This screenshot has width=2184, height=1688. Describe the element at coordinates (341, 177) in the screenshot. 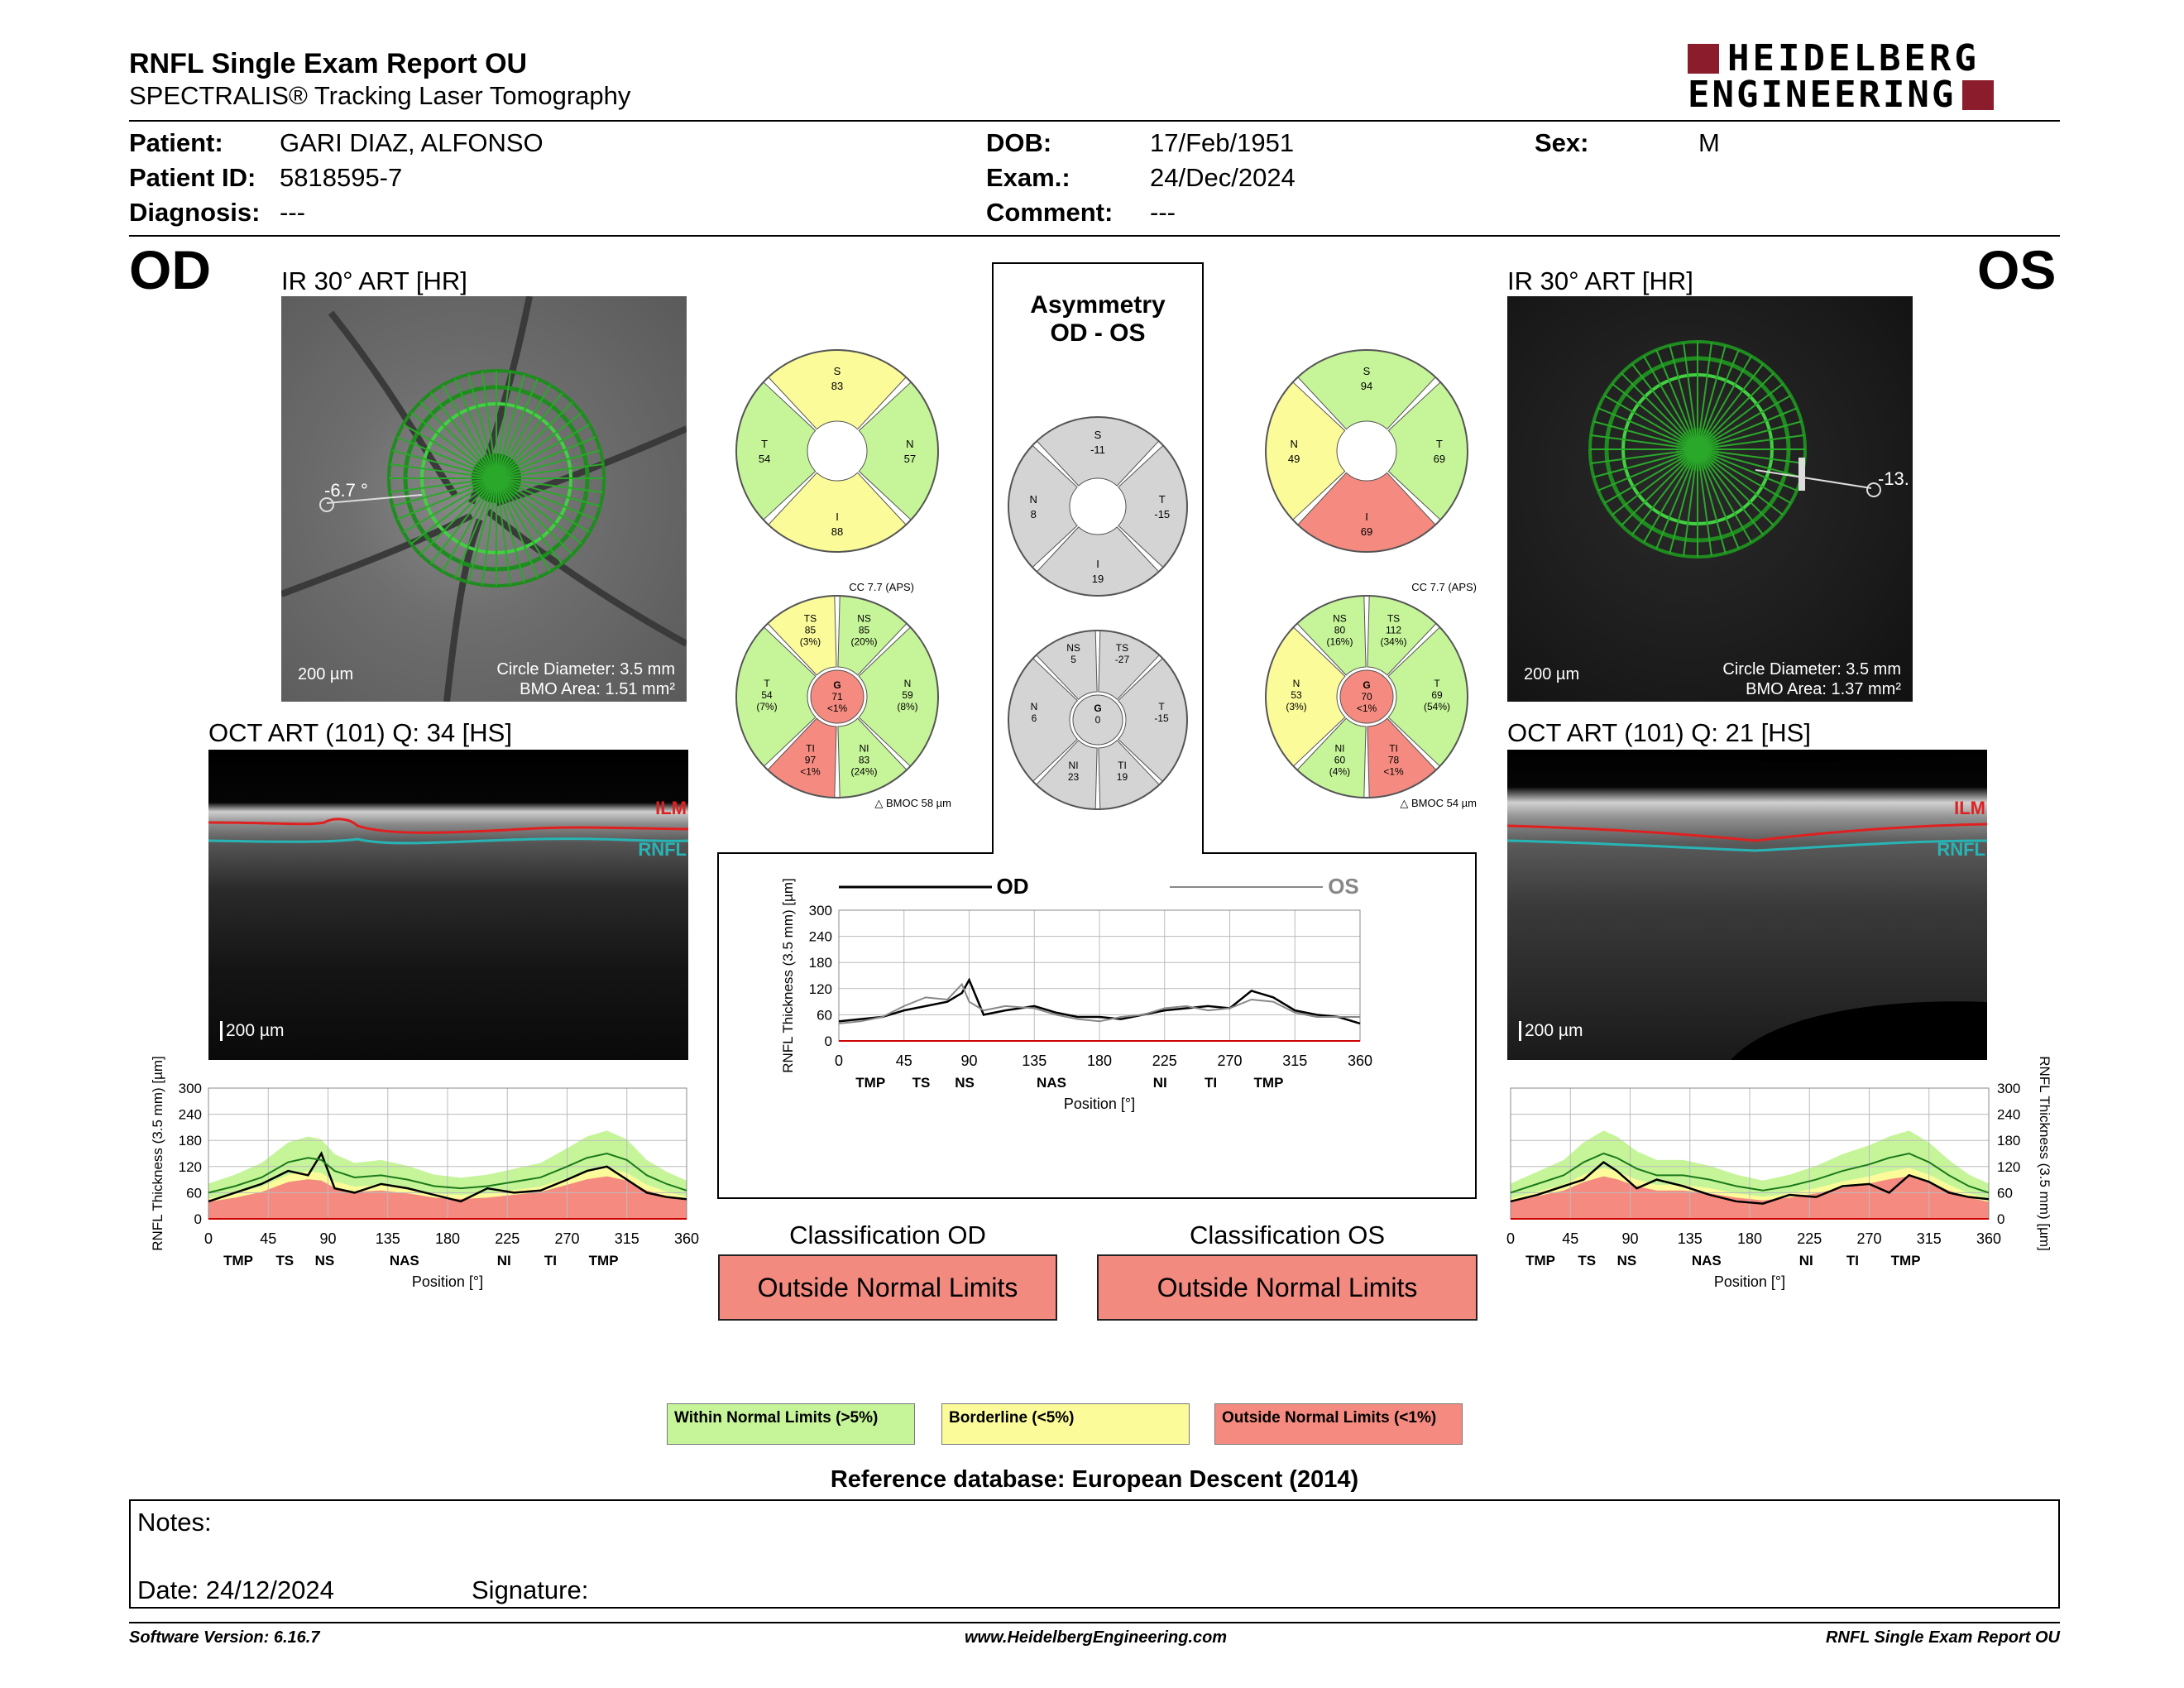

I see `patient-id: 5818595-7` at that location.